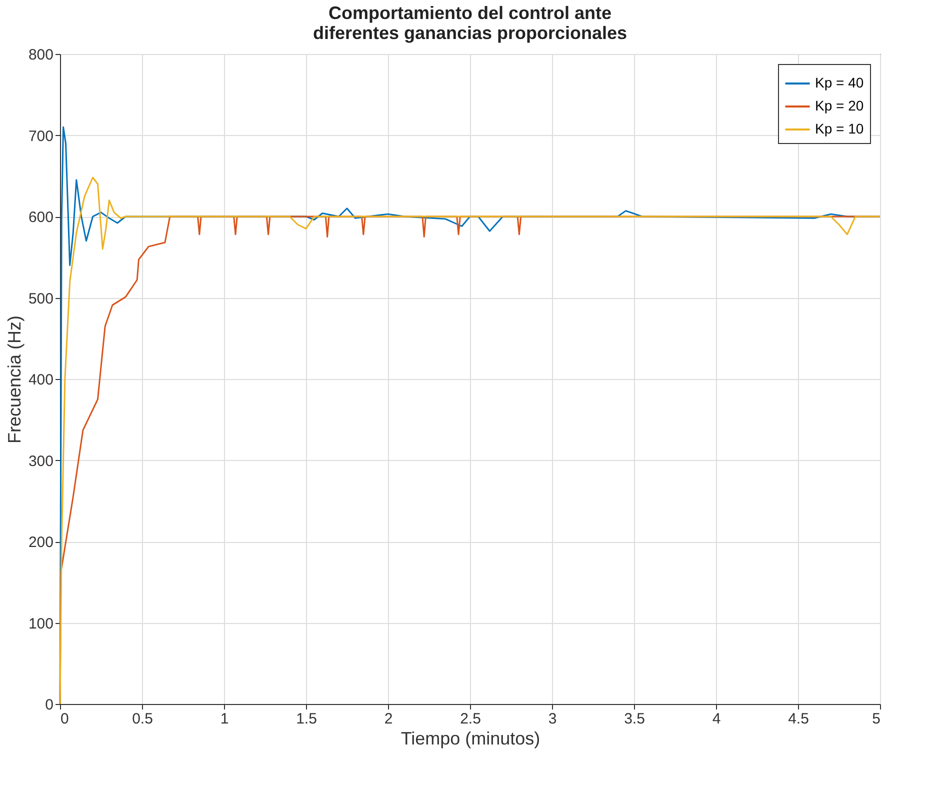 The width and height of the screenshot is (930, 788). What do you see at coordinates (552, 719) in the screenshot?
I see `x-tick-label: 3` at bounding box center [552, 719].